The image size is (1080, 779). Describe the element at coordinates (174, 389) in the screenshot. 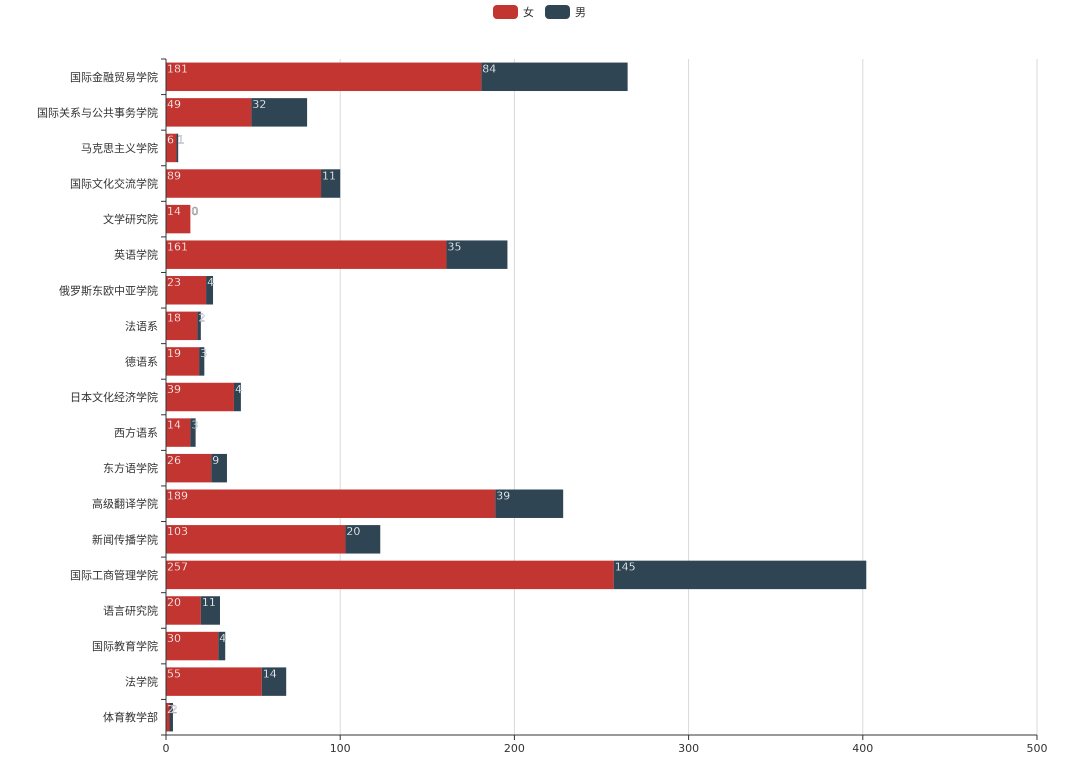

I see `bar-label-female: 39` at that location.